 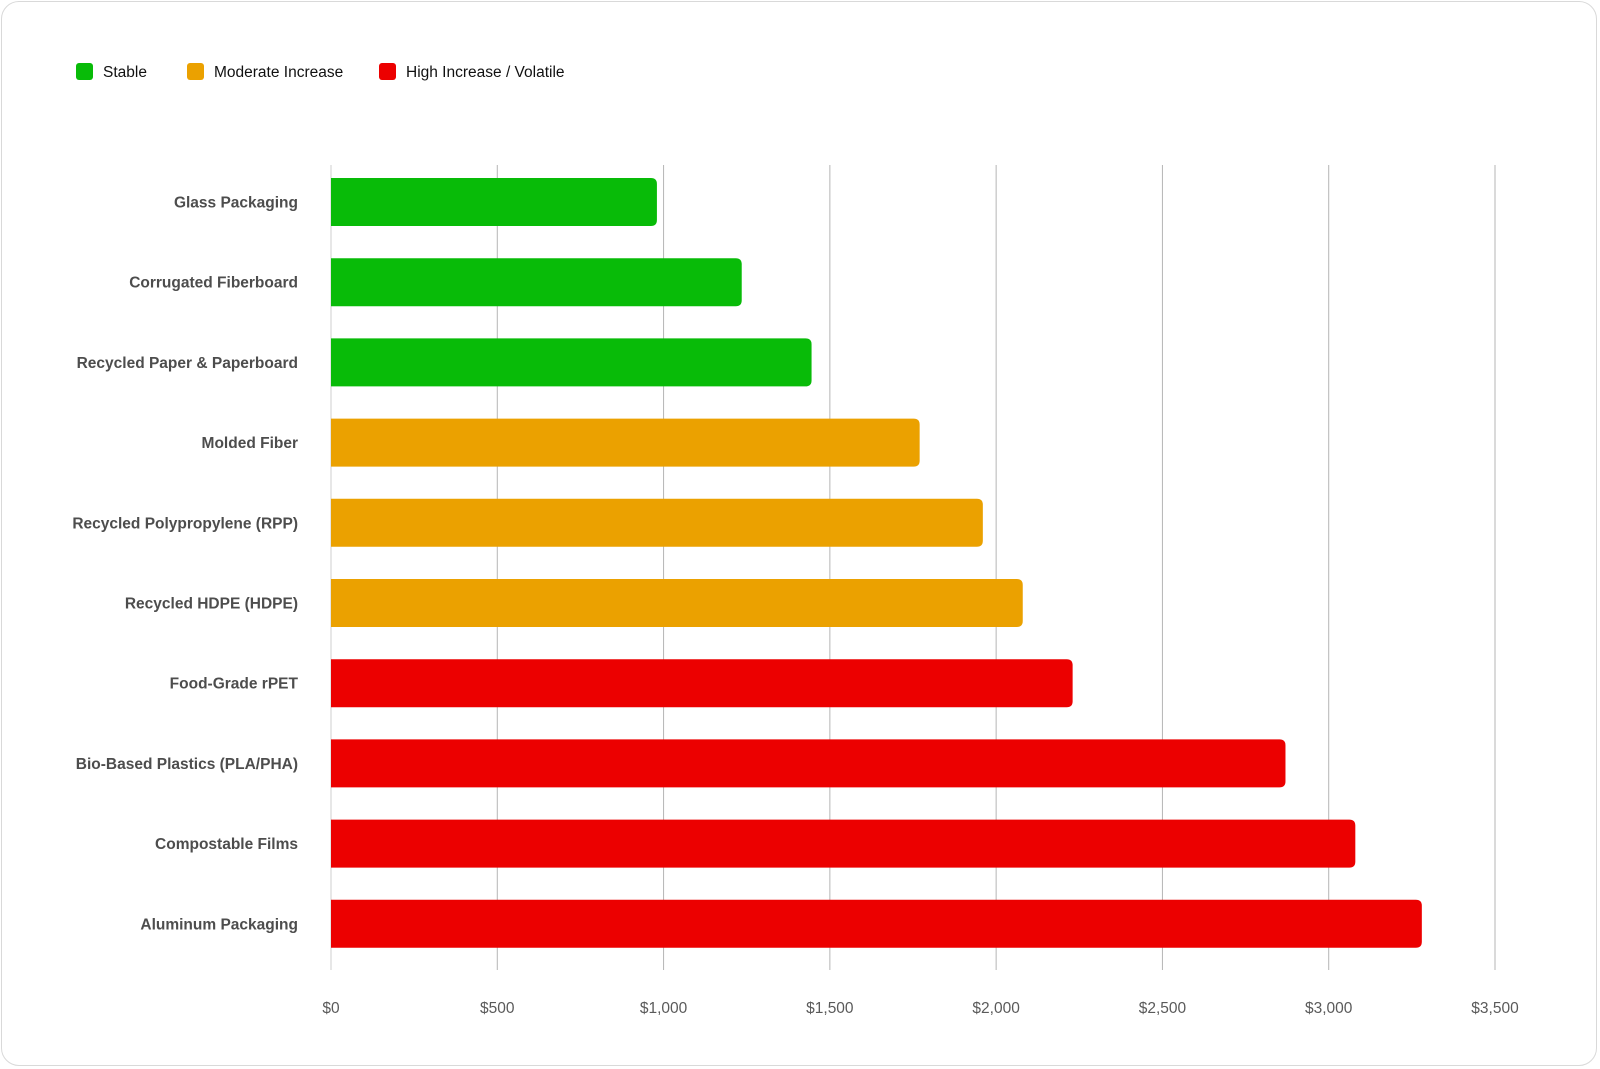 I want to click on x-tick-label-2: $1,000, so click(x=664, y=1008).